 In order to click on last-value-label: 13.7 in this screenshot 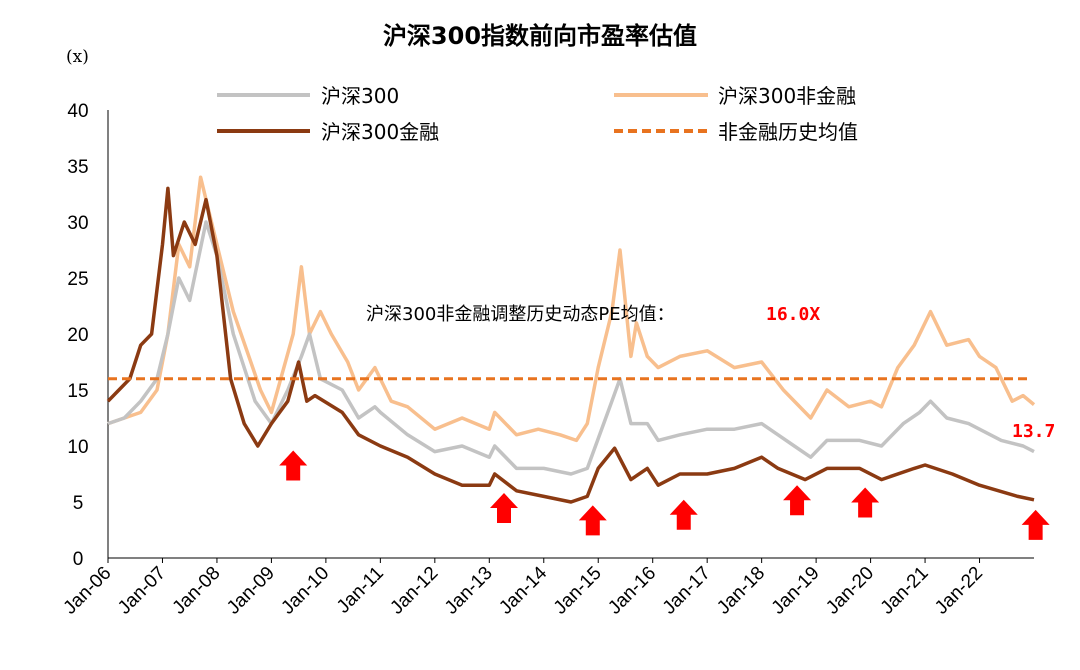, I will do `click(1033, 431)`.